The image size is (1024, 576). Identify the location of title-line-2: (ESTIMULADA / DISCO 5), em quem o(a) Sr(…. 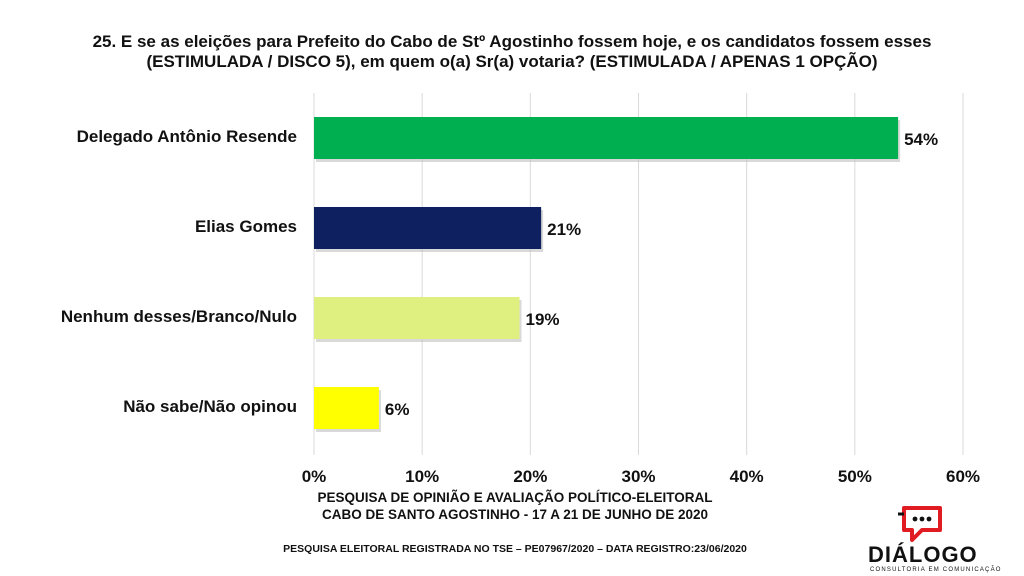
(512, 61).